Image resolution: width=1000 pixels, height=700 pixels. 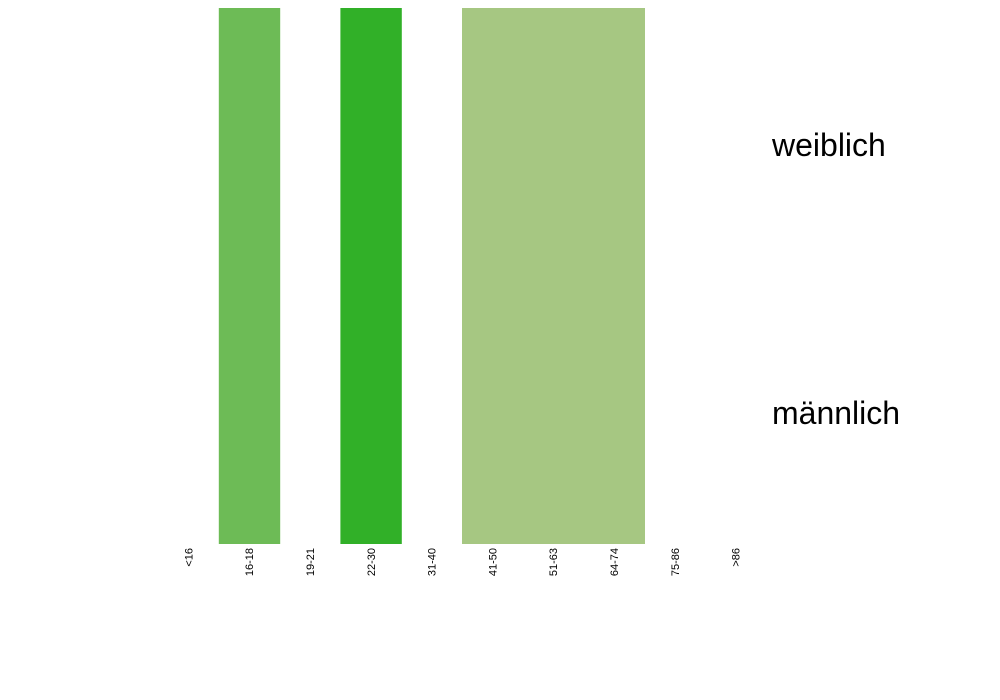 I want to click on x-tick-label: 19-21, so click(x=311, y=562).